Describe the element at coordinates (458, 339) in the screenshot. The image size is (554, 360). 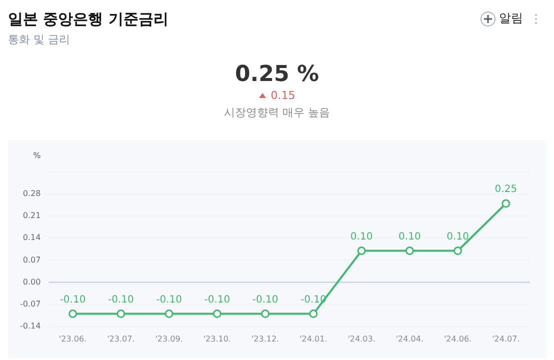
I see `x-tick-label: '24.06.` at that location.